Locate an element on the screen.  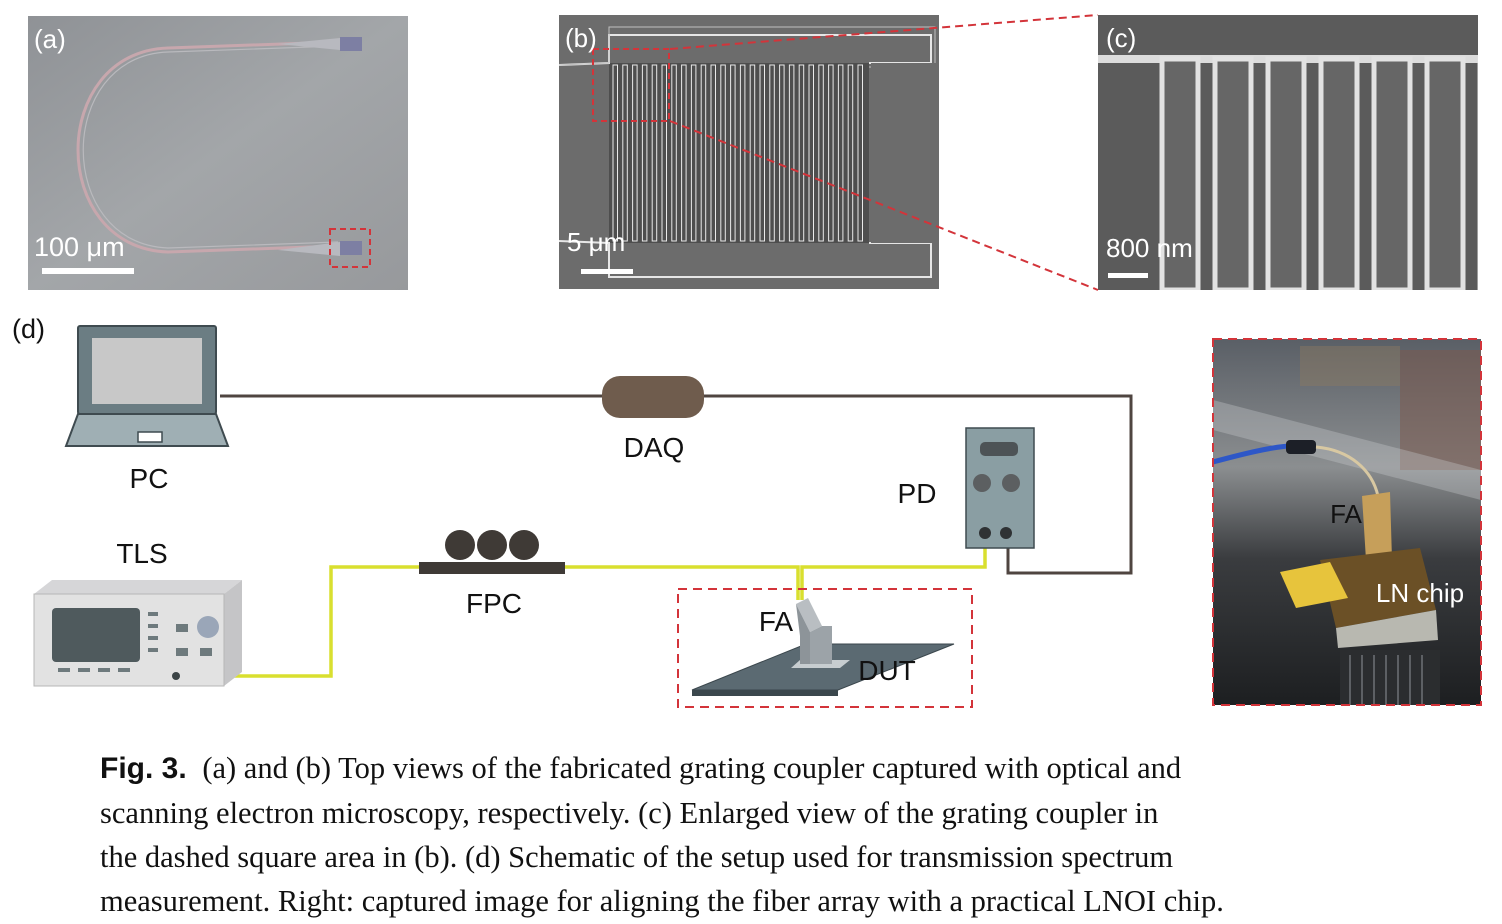
tls-label: TLS is located at coordinates (141, 553).